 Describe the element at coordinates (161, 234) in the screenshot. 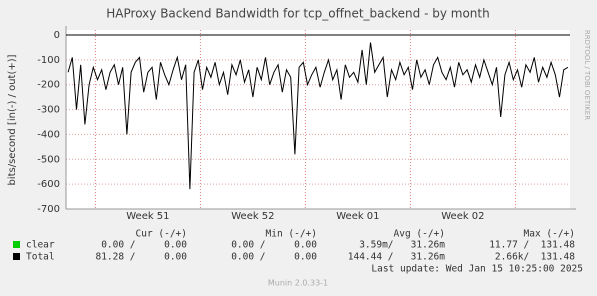

I see `stat-header: Cur (-/+)` at that location.